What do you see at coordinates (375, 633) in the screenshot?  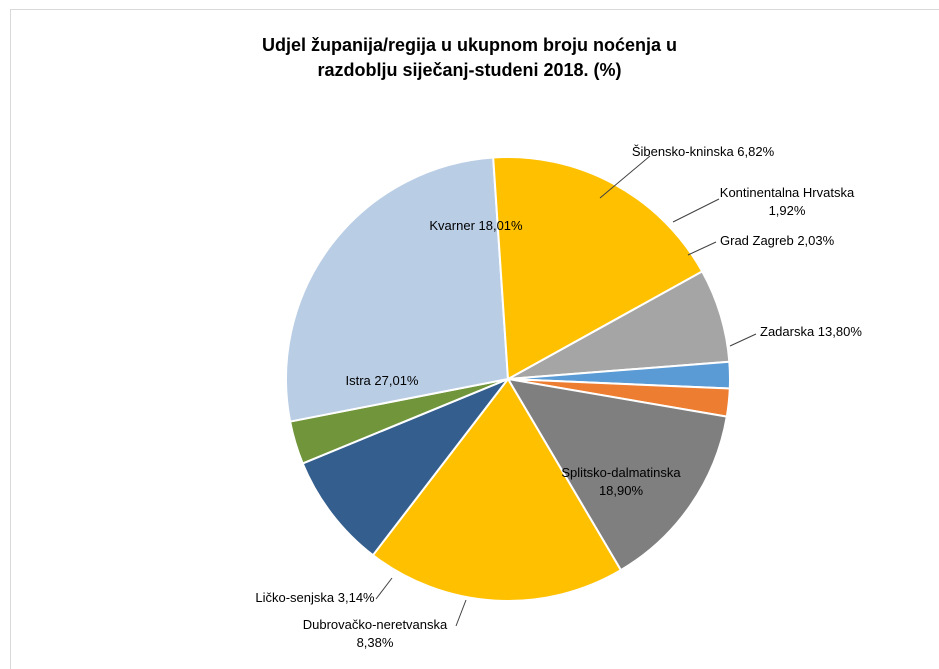 I see `slice-label-5: Dubrovačko-neretvanska 8,38%` at bounding box center [375, 633].